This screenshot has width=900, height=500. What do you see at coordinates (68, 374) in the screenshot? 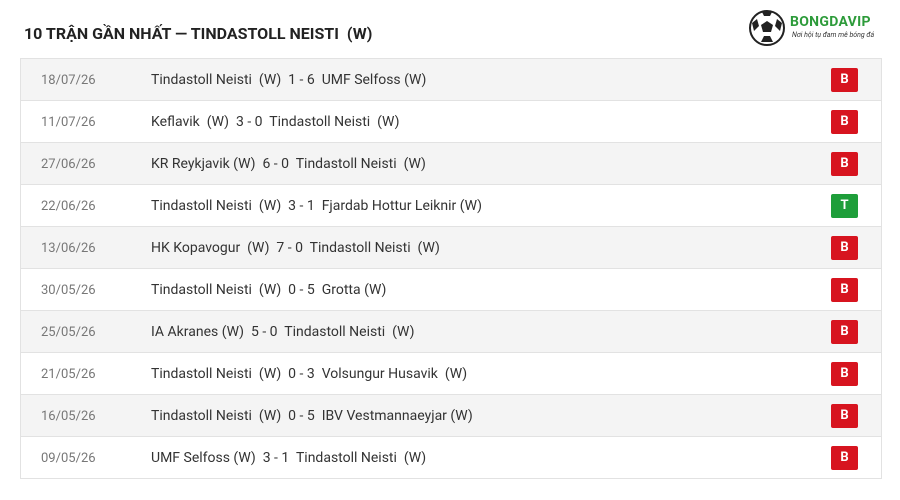
I see `match-date: 21/05/26` at bounding box center [68, 374].